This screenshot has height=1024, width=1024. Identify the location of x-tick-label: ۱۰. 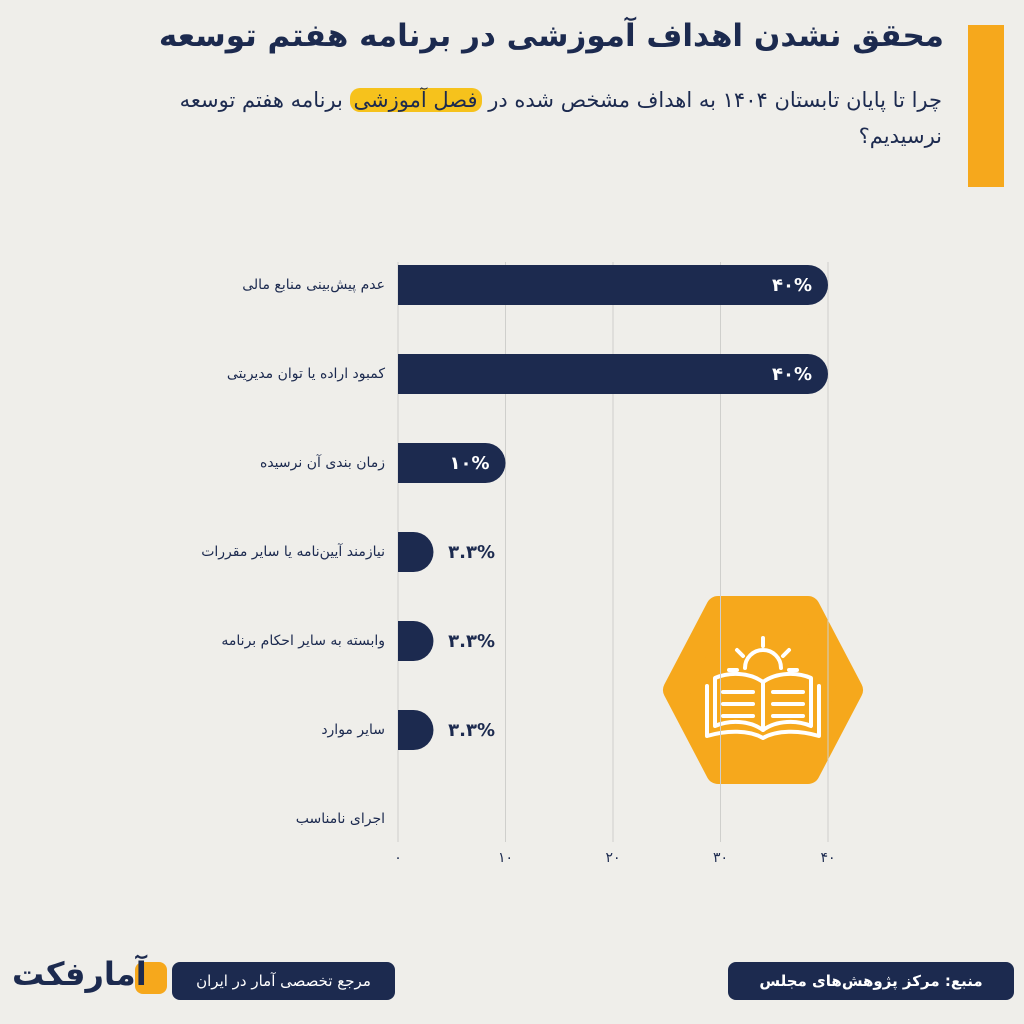
(505, 858).